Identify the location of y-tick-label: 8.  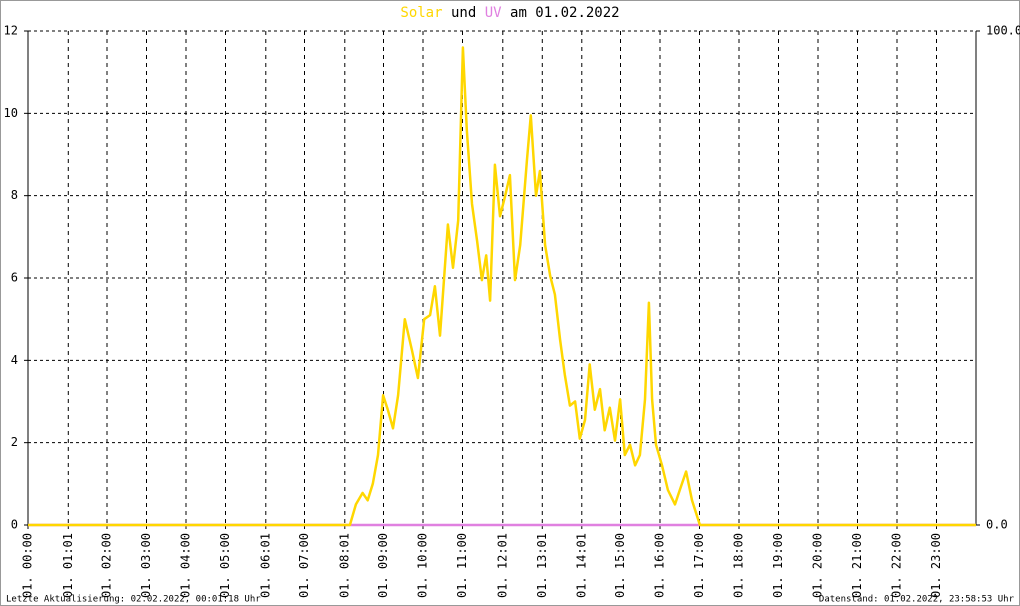
(14, 195).